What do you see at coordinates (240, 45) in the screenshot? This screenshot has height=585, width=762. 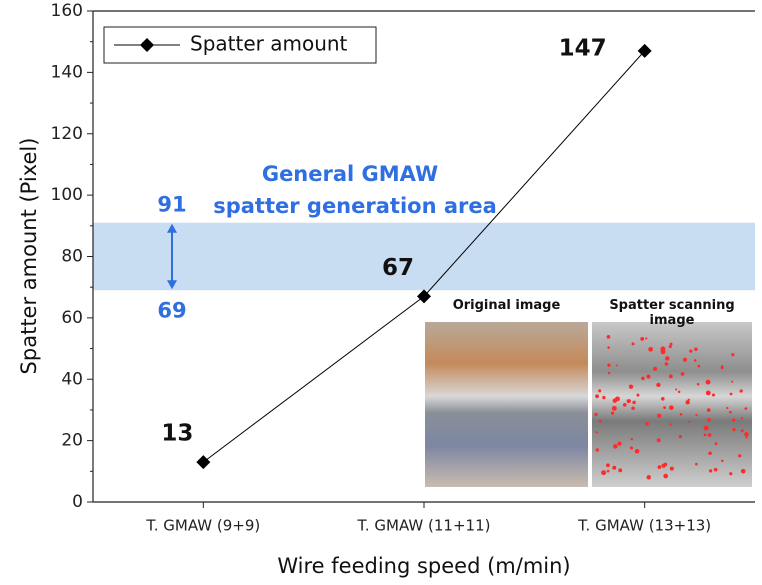 I see `legend-box` at bounding box center [240, 45].